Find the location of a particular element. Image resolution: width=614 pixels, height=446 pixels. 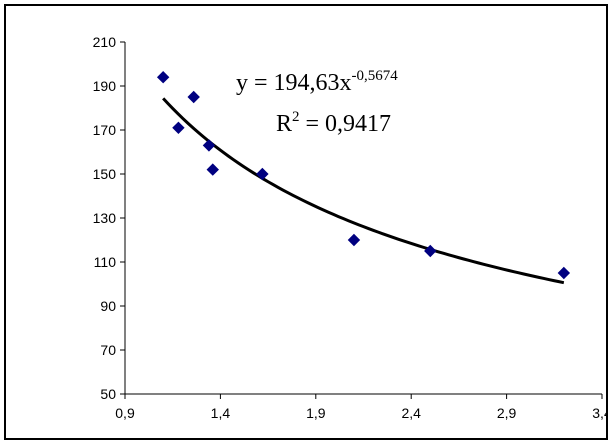

y-tick-label: 90 is located at coordinates (108, 306).